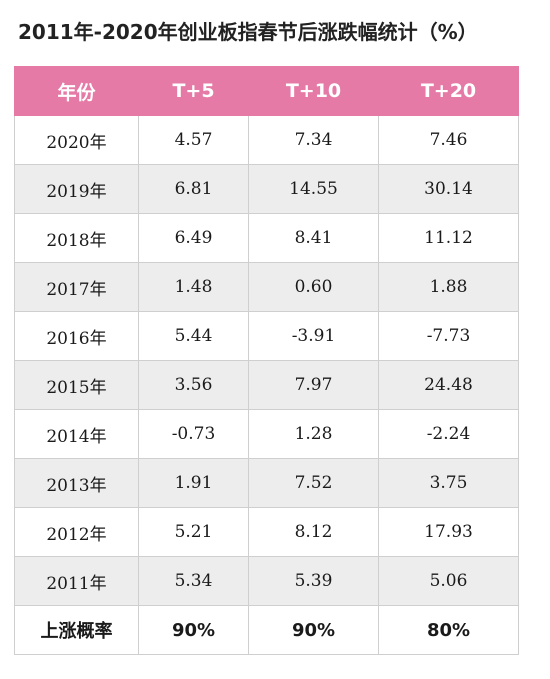 This screenshot has height=679, width=550. Describe the element at coordinates (193, 189) in the screenshot. I see `cell-t5: 6.81` at that location.